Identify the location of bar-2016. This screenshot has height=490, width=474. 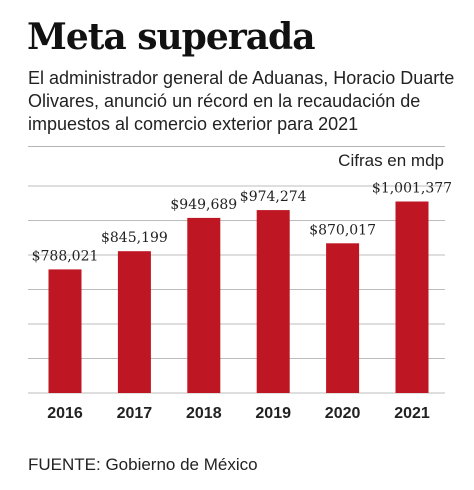
(65, 331).